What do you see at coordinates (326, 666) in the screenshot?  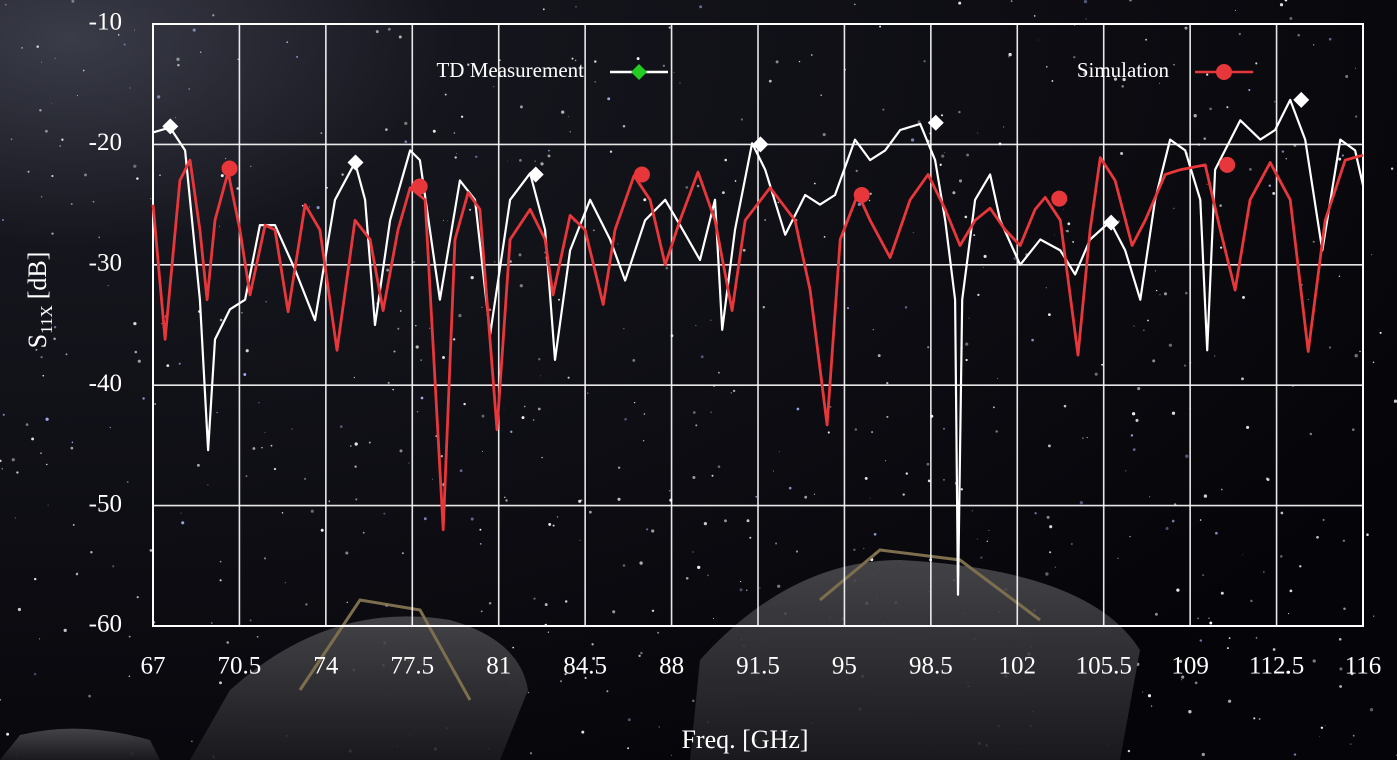 I see `x-tick-label: 74` at bounding box center [326, 666].